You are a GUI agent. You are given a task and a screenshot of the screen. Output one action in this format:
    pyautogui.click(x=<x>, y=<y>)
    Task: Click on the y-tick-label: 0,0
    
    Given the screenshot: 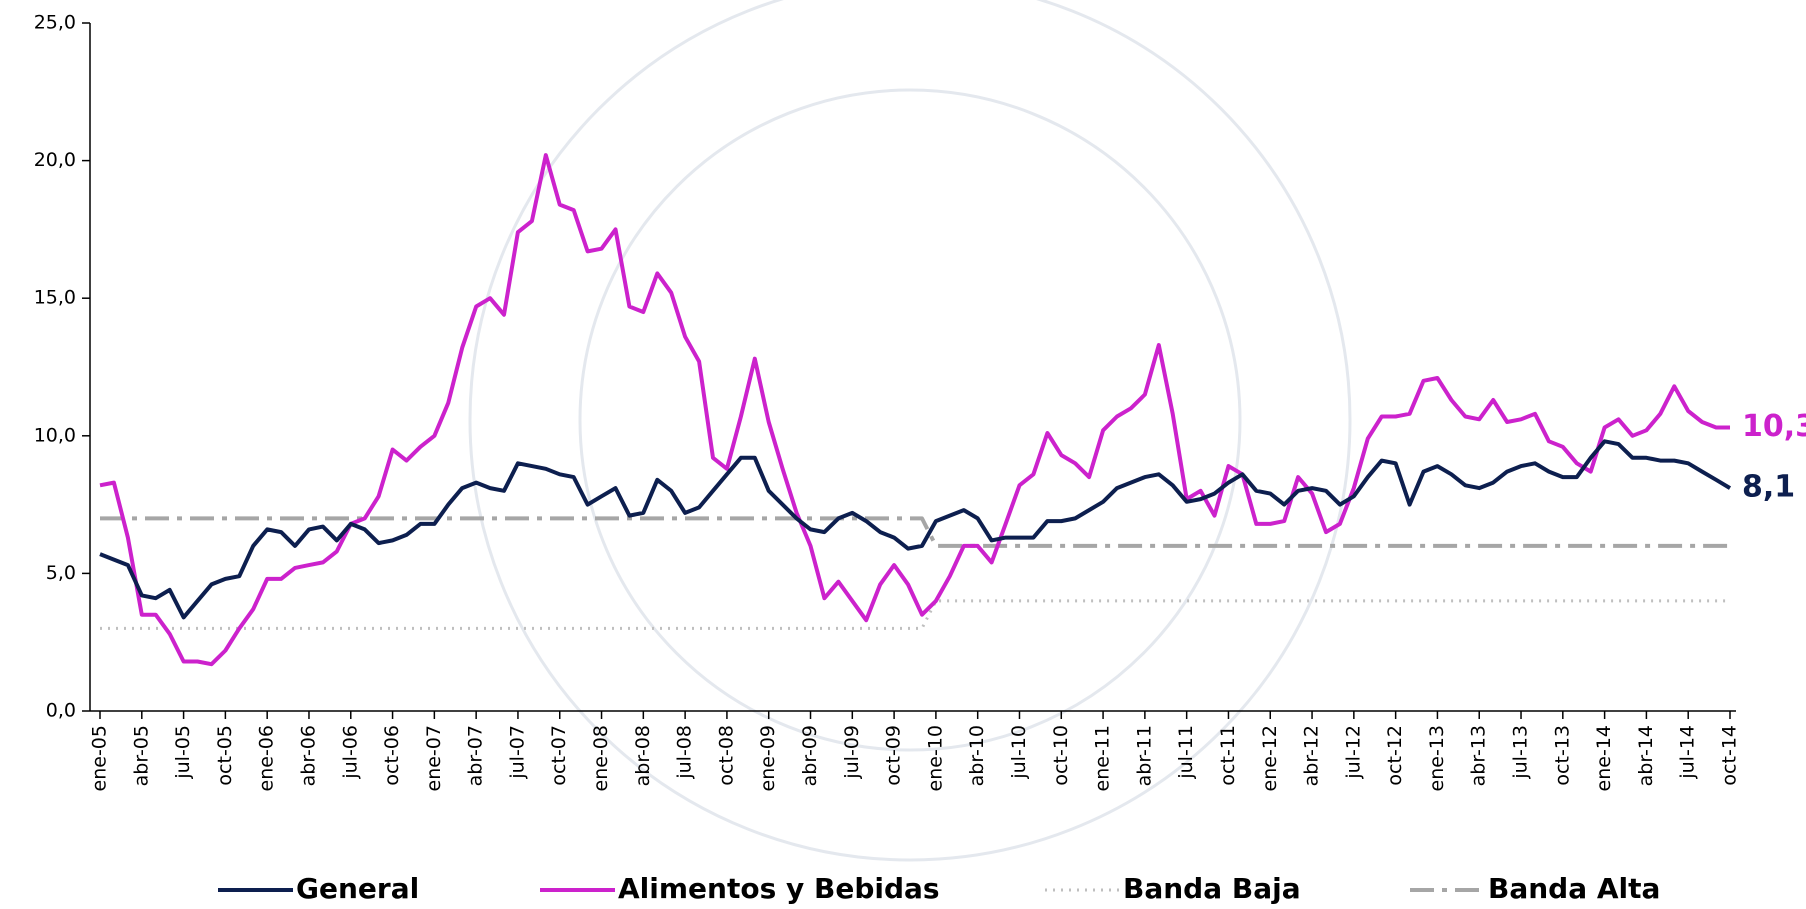 What is the action you would take?
    pyautogui.click(x=61, y=711)
    